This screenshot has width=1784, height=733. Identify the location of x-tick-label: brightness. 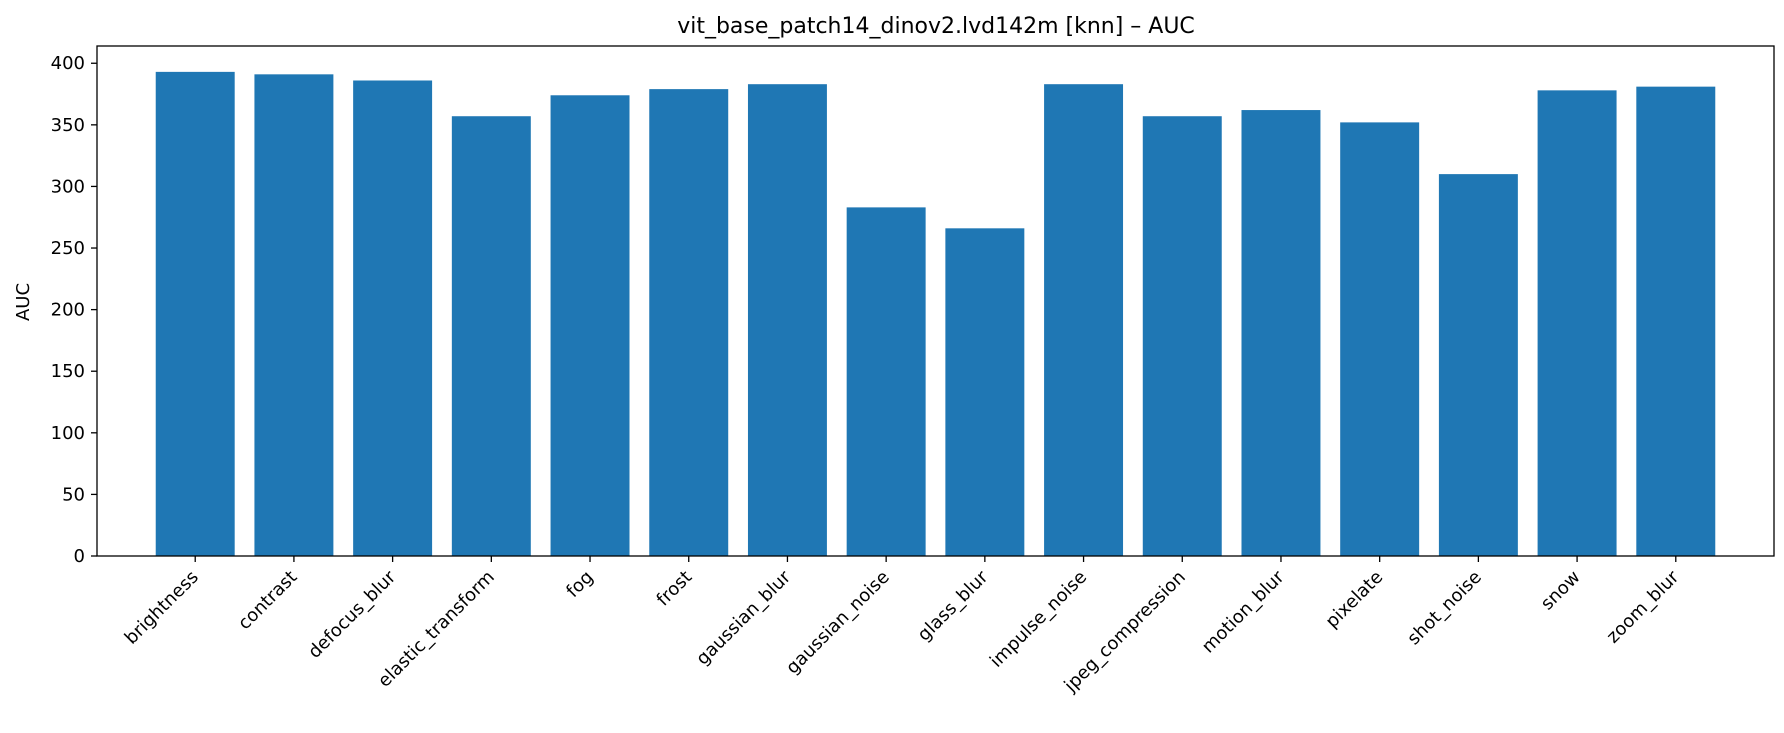
(162, 608).